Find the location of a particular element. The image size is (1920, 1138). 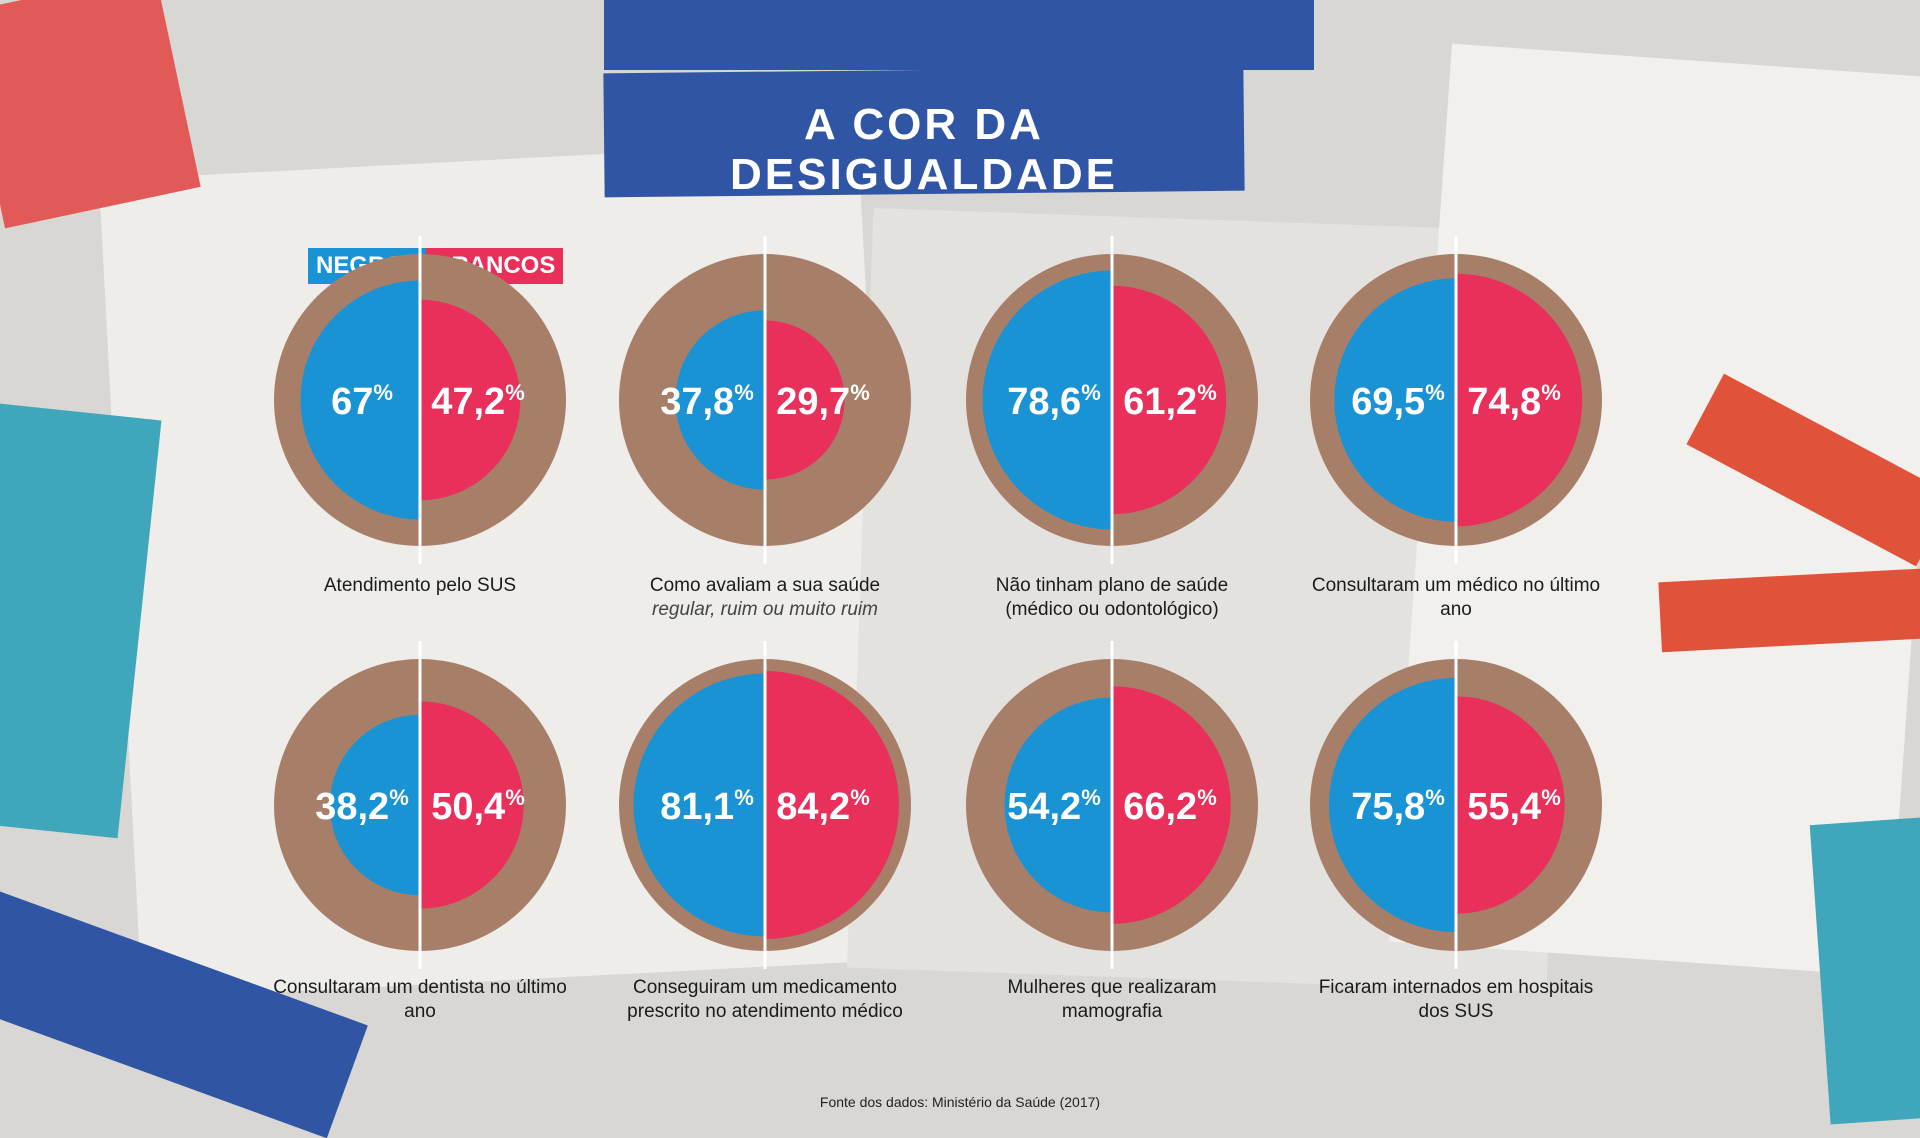

negros-value-label: 78,6% is located at coordinates (1054, 401).